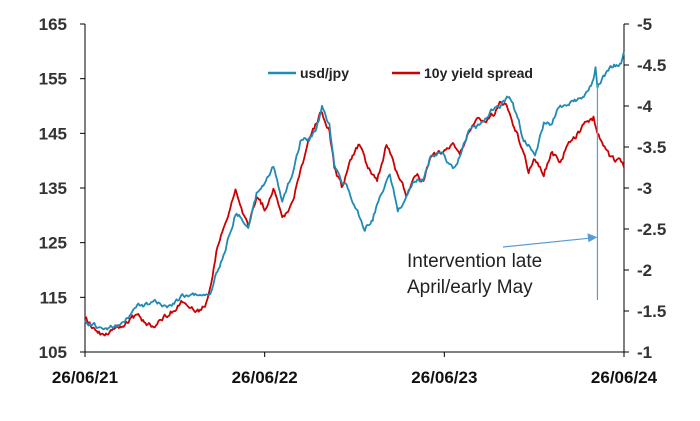 Image resolution: width=700 pixels, height=421 pixels. I want to click on y-right-tick-label: -5, so click(644, 24).